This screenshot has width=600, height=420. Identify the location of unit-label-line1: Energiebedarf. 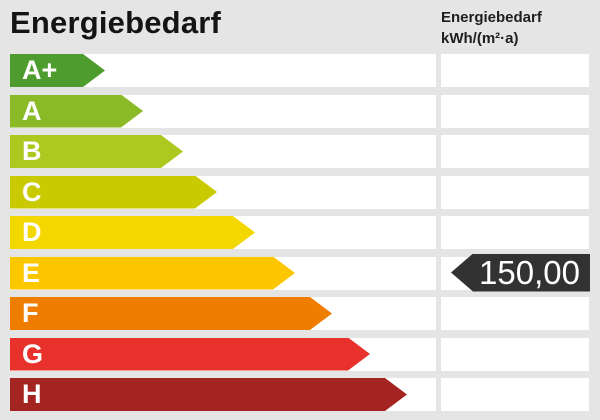
(491, 17).